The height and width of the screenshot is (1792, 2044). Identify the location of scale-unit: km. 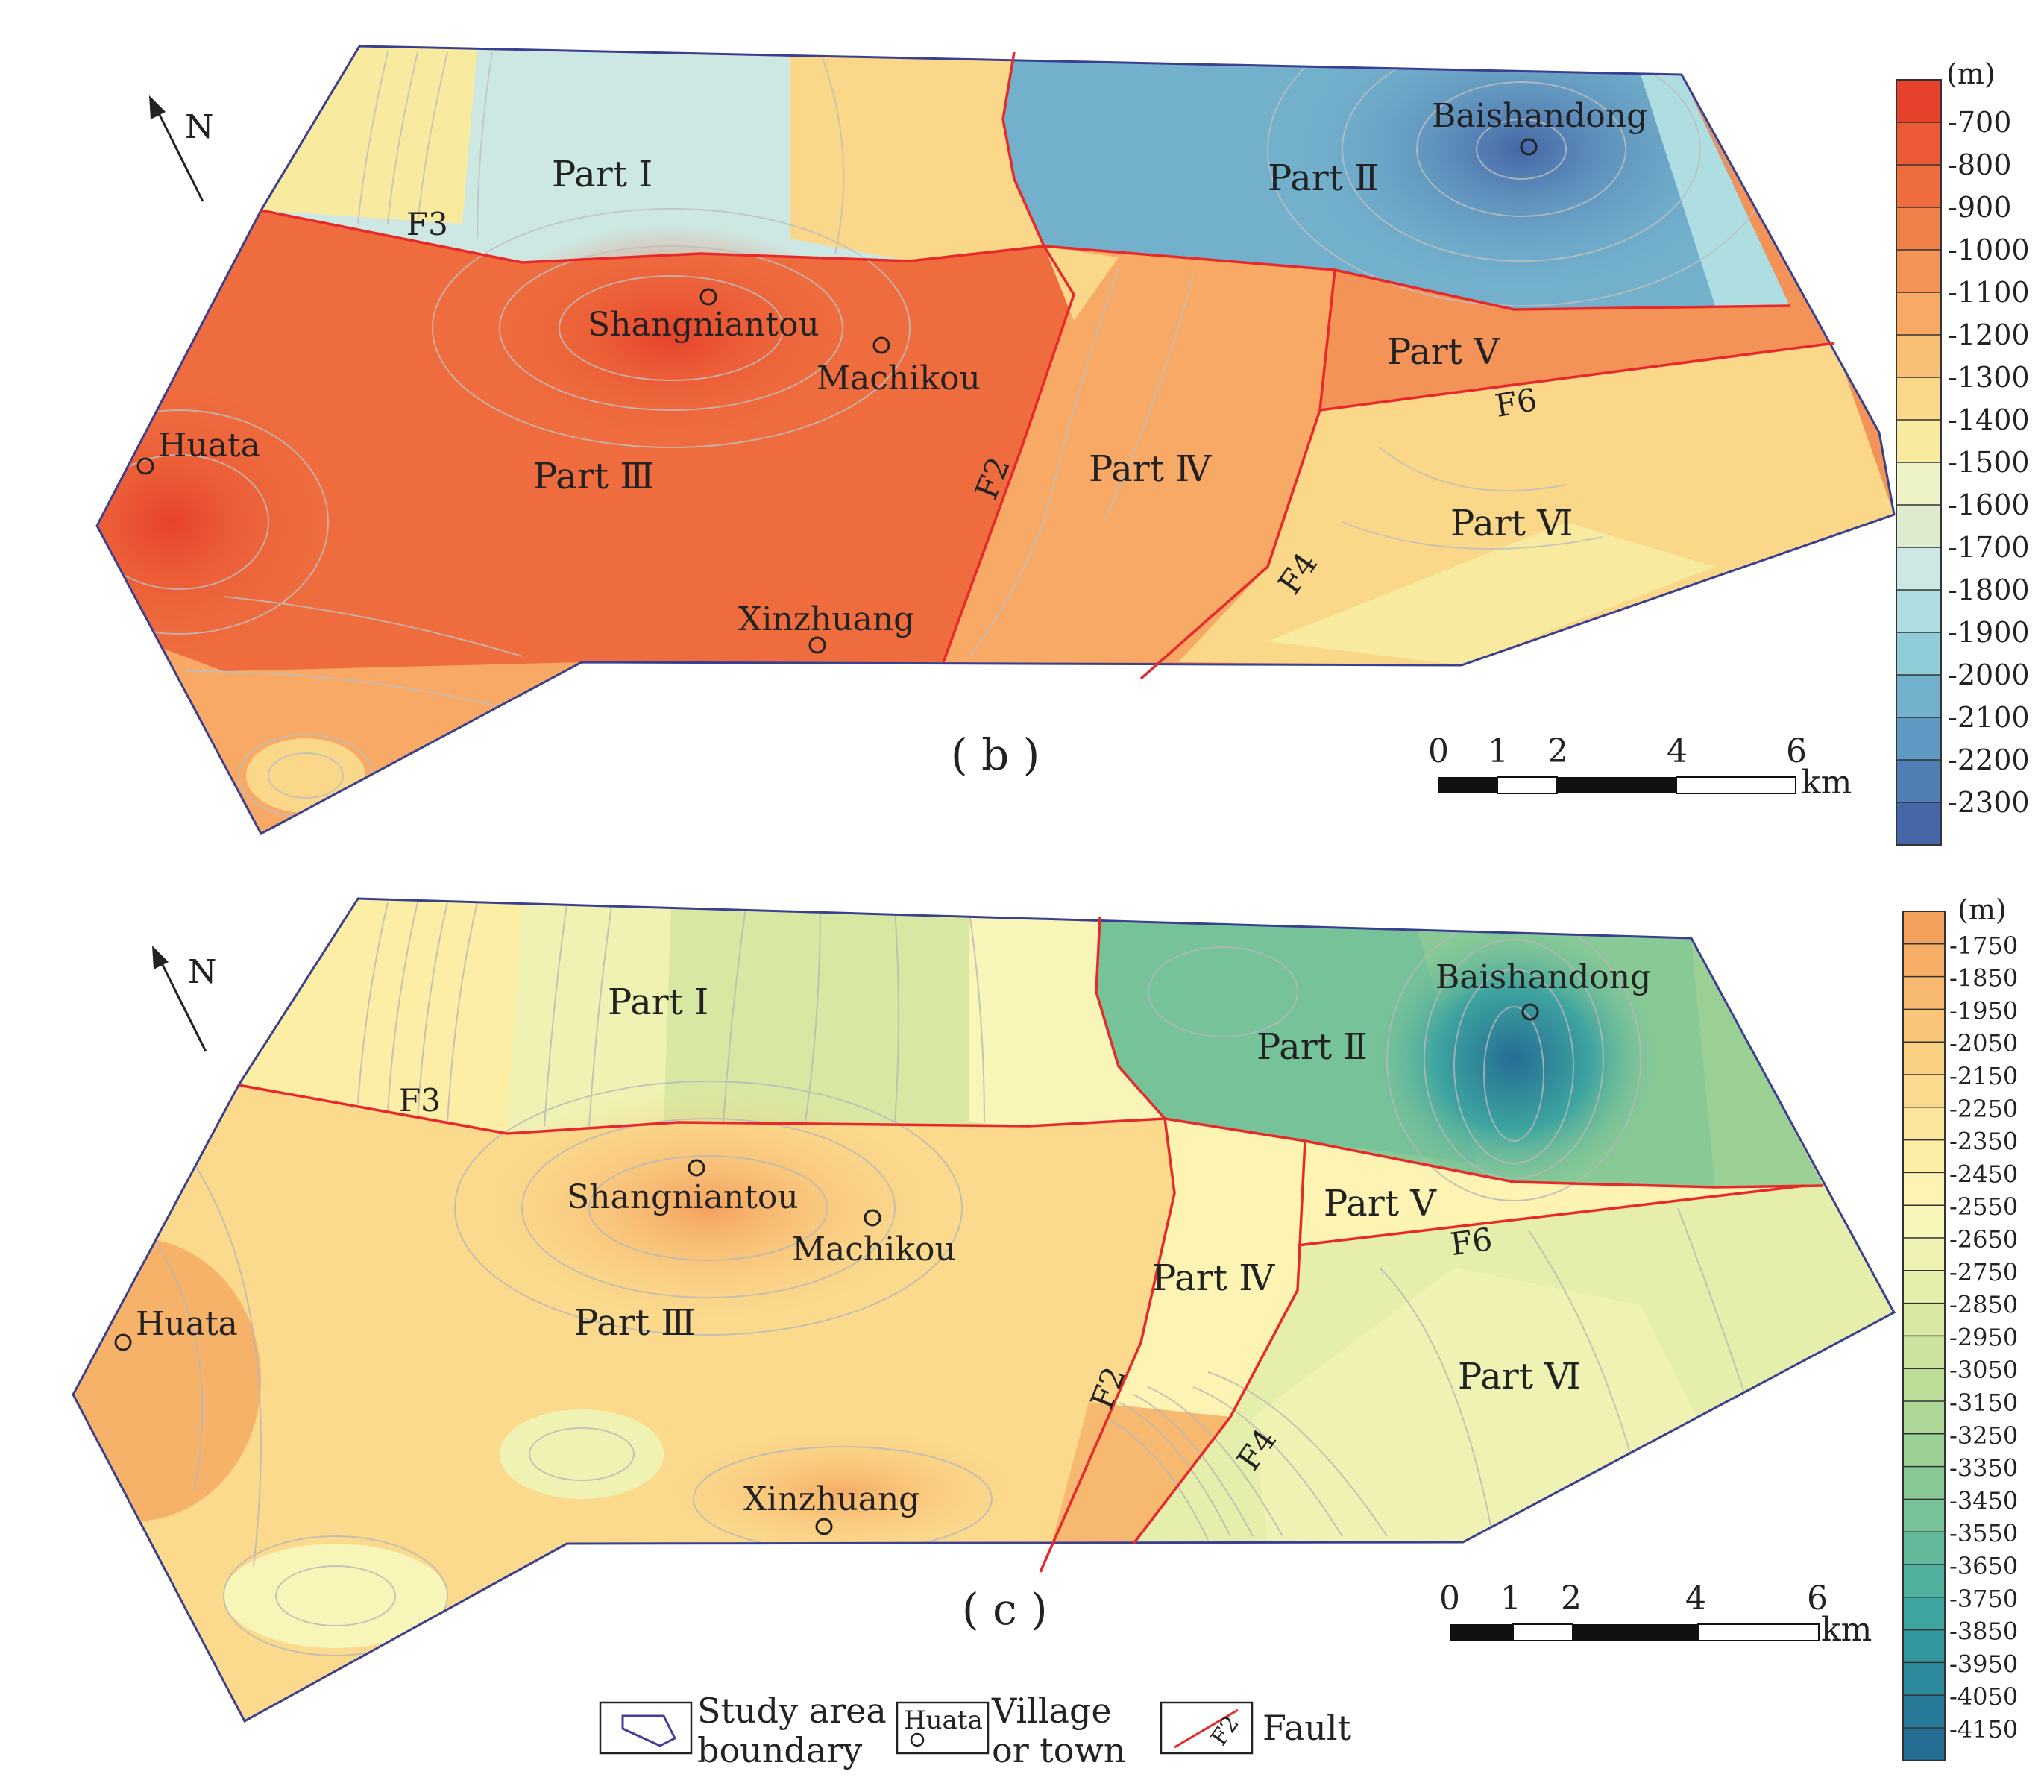
(1847, 1630).